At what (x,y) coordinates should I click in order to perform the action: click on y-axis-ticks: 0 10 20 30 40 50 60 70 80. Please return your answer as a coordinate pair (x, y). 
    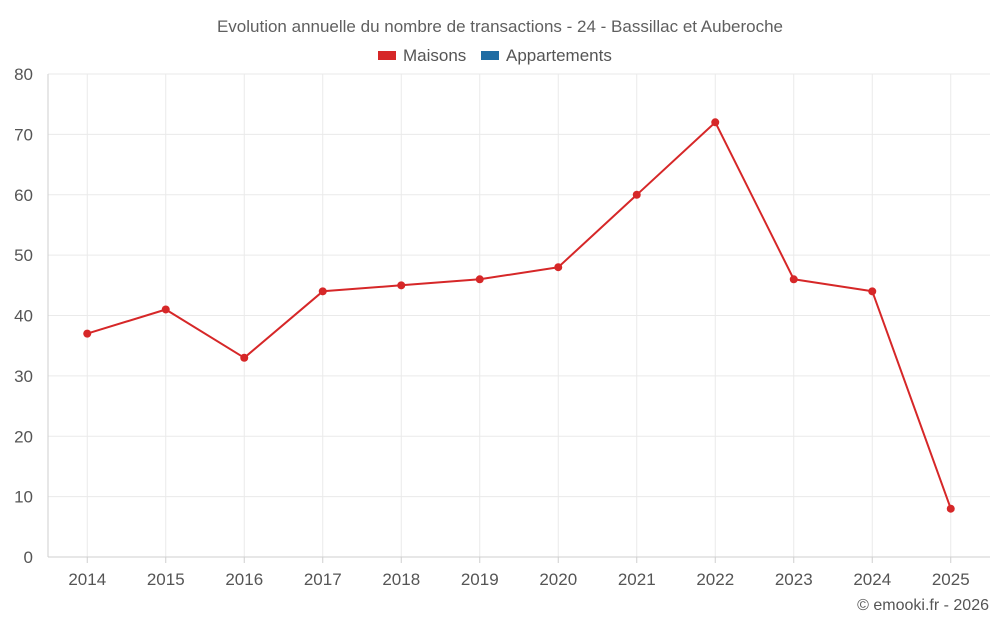
    Looking at the image, I should click on (23, 316).